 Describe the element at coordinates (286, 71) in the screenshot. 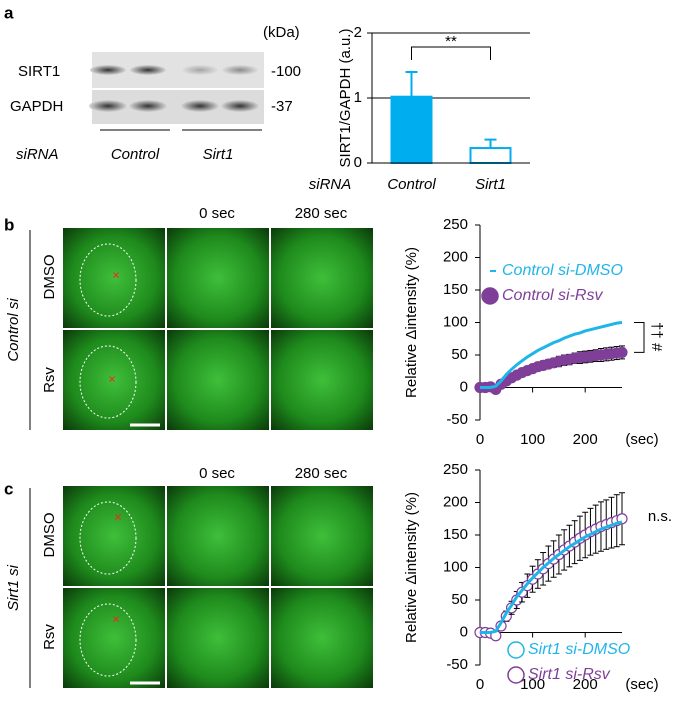

I see `blot-size: -100` at that location.